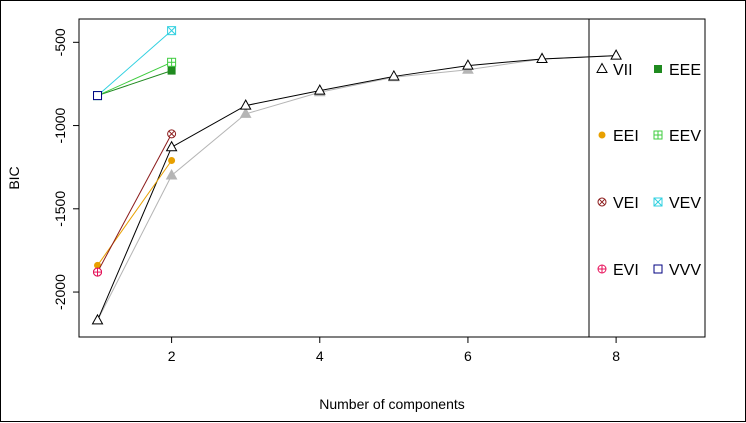  I want to click on legend-marker-eee, so click(658, 69).